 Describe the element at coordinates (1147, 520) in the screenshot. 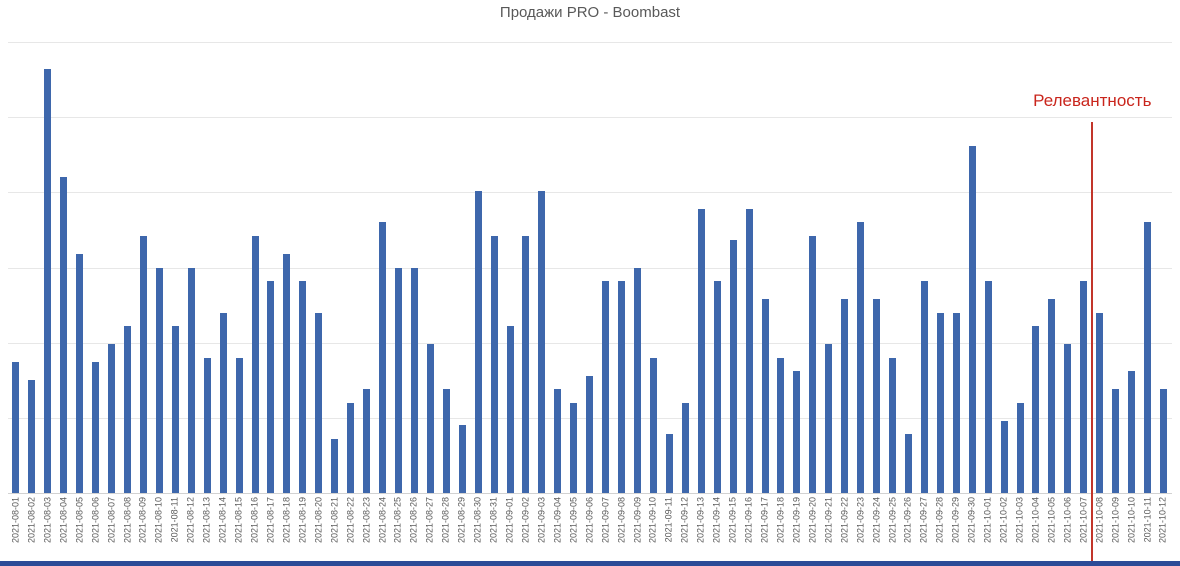

I see `x-tick-label: 2021-10-11` at that location.